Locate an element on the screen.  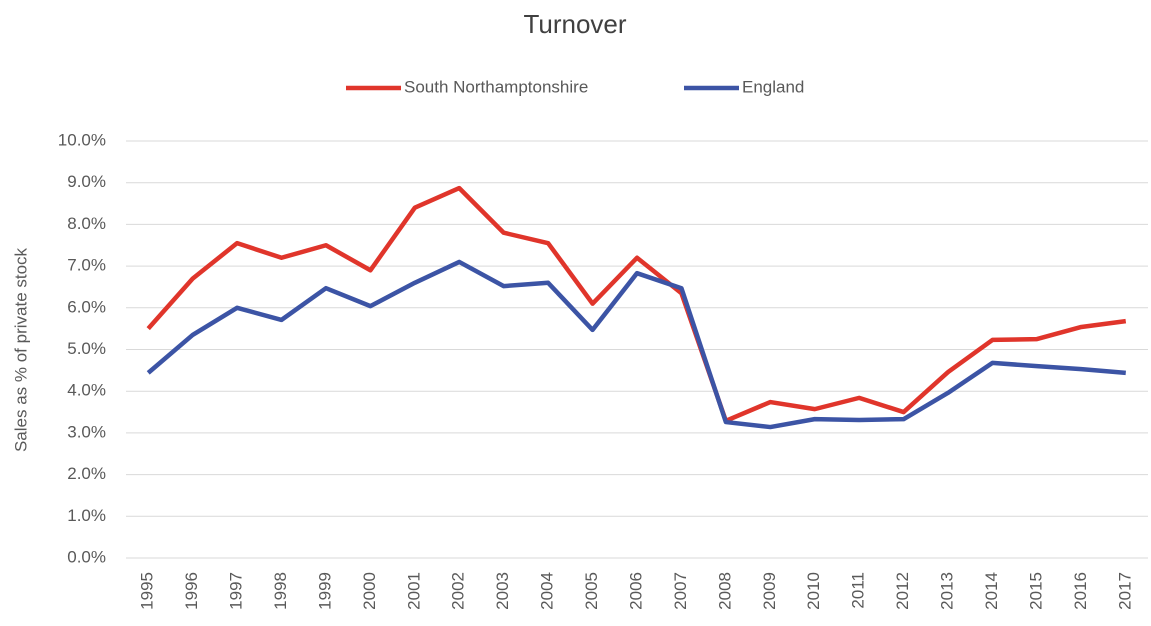
legend-label: England is located at coordinates (773, 86).